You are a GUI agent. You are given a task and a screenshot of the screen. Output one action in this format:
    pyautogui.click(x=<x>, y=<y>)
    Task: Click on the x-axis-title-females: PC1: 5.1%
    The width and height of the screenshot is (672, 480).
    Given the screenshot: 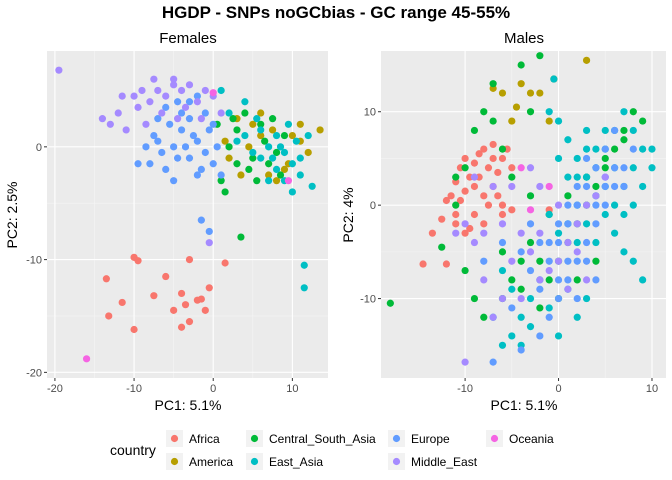 What is the action you would take?
    pyautogui.click(x=188, y=405)
    